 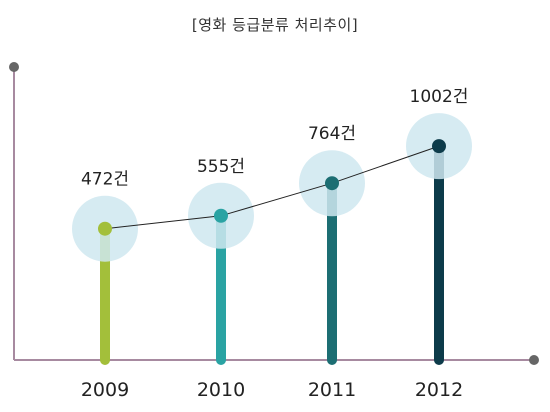 What do you see at coordinates (332, 134) in the screenshot?
I see `value-label-2011: 764건` at bounding box center [332, 134].